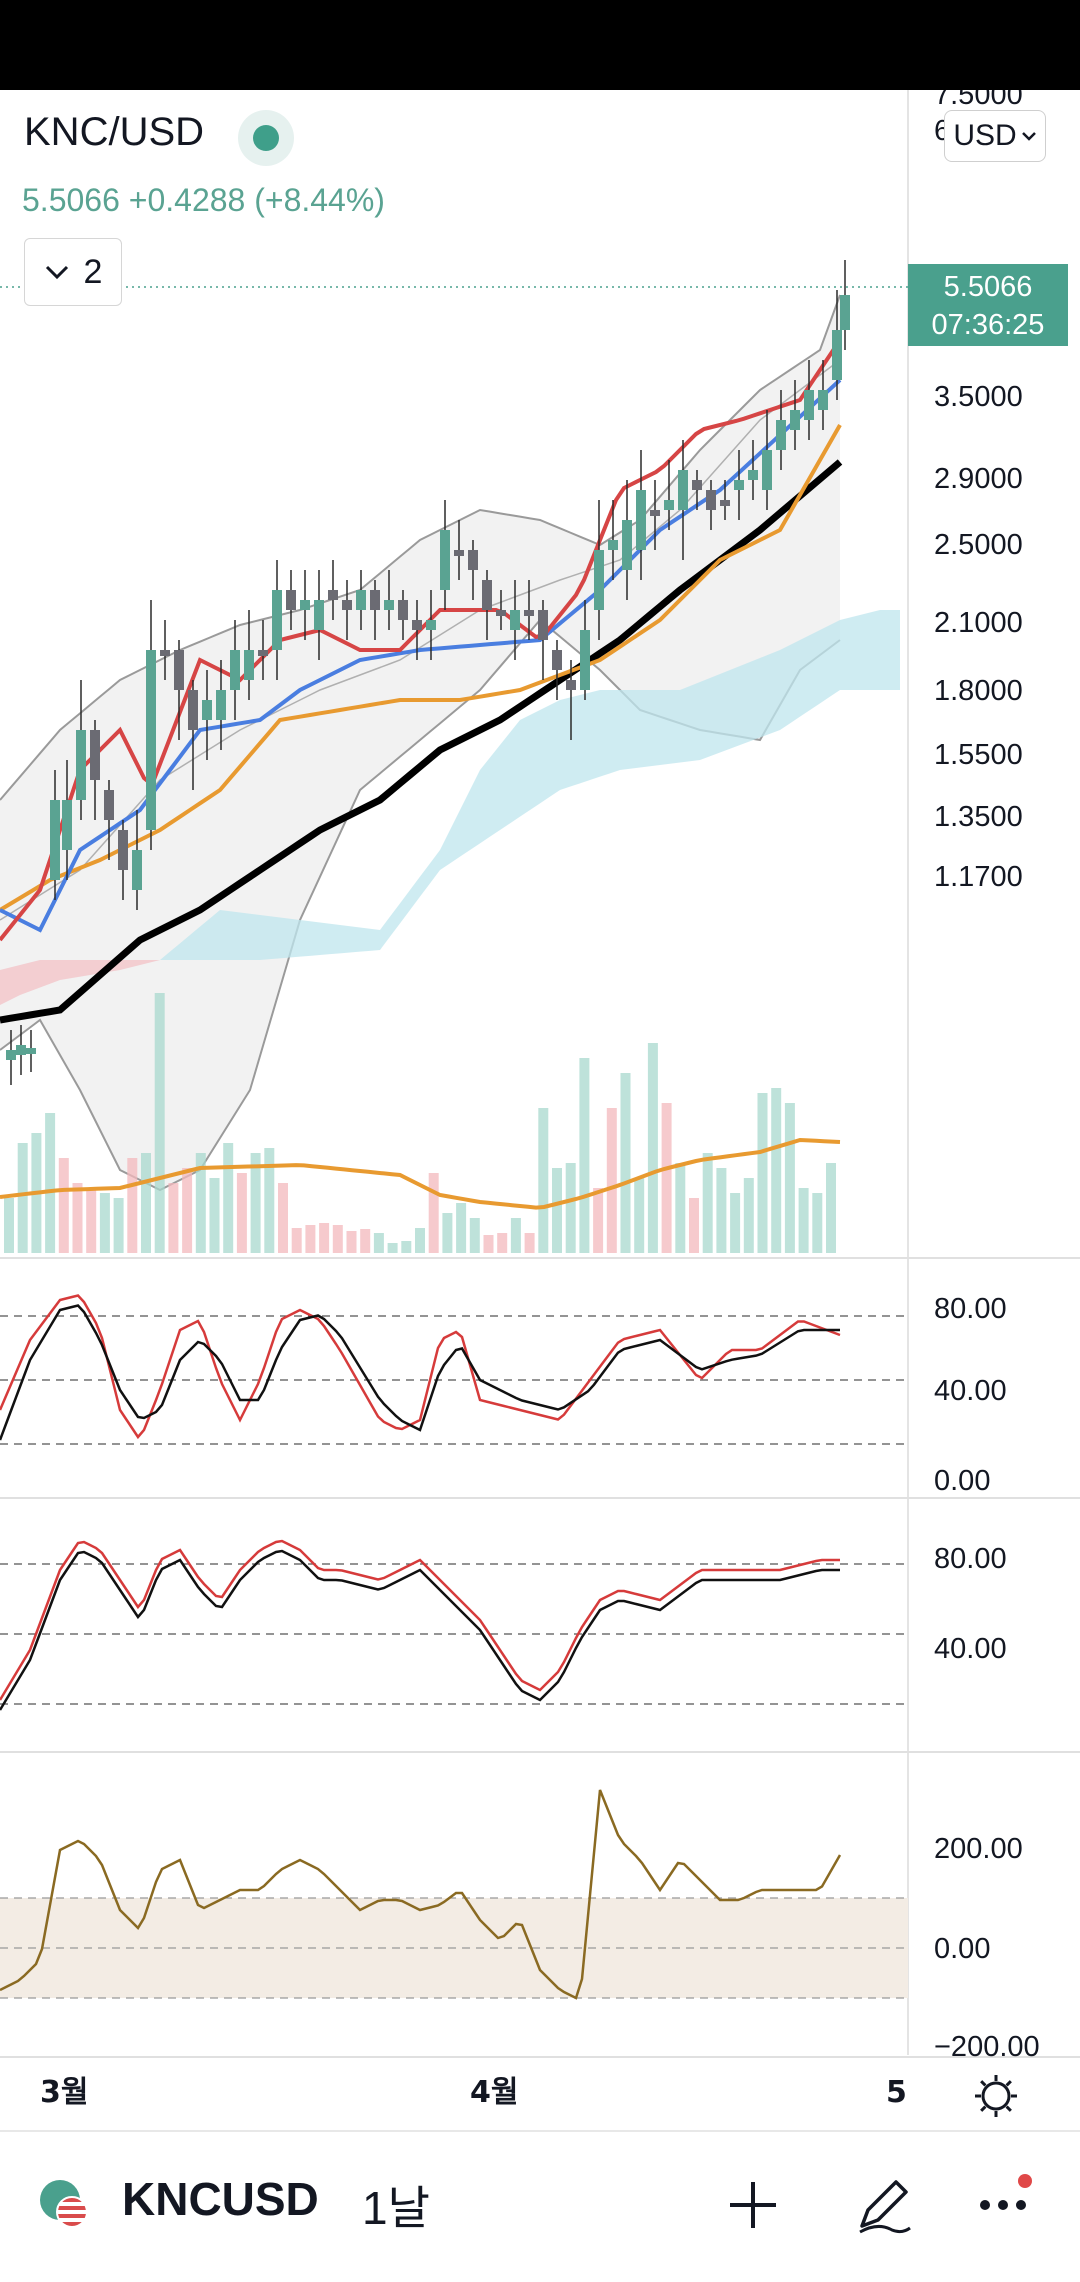  What do you see at coordinates (978, 877) in the screenshot?
I see `price-axis-label: 1.1700` at bounding box center [978, 877].